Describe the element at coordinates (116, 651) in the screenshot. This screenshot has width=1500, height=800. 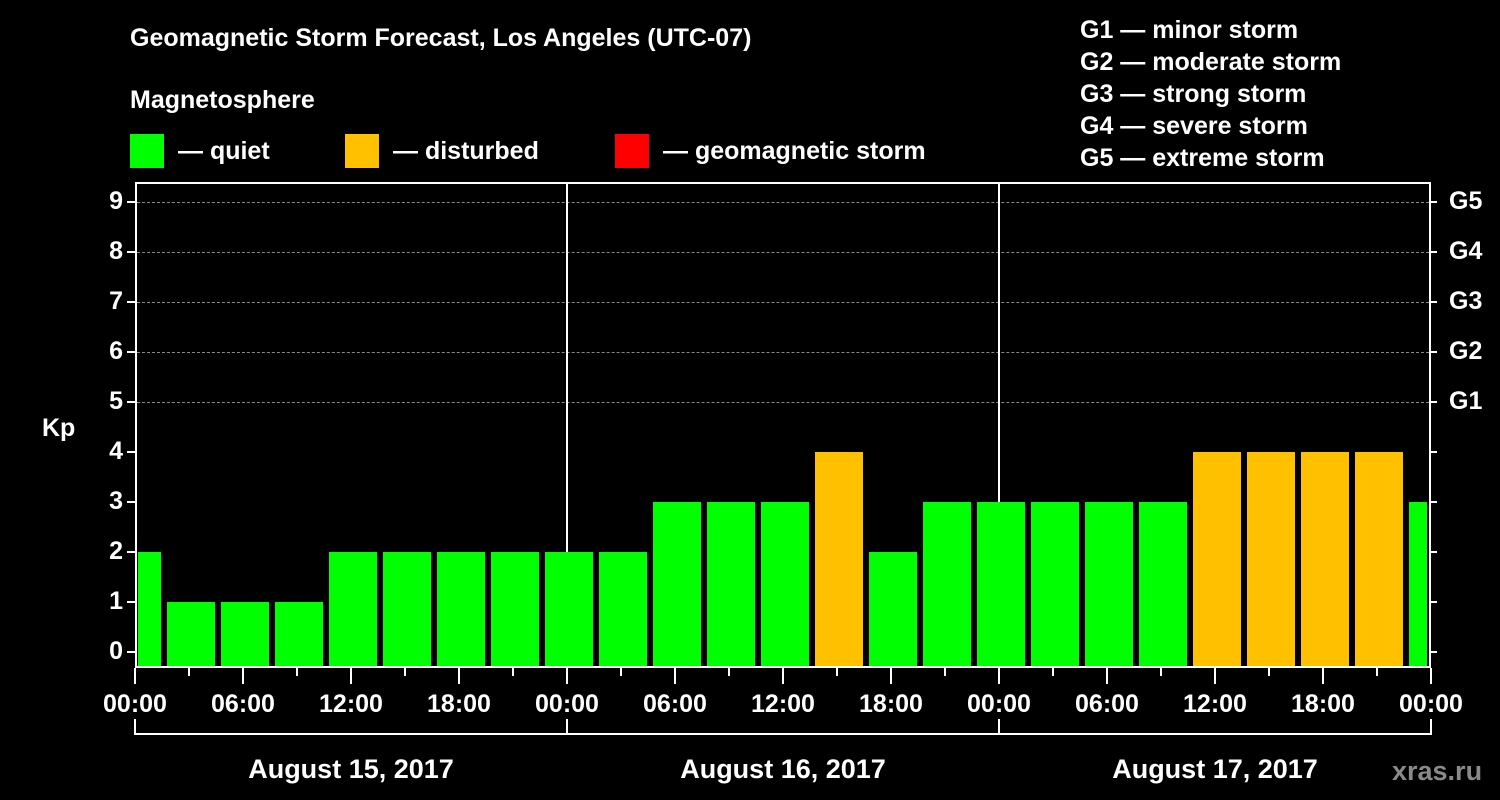
I see `y-tick-label: 0` at that location.